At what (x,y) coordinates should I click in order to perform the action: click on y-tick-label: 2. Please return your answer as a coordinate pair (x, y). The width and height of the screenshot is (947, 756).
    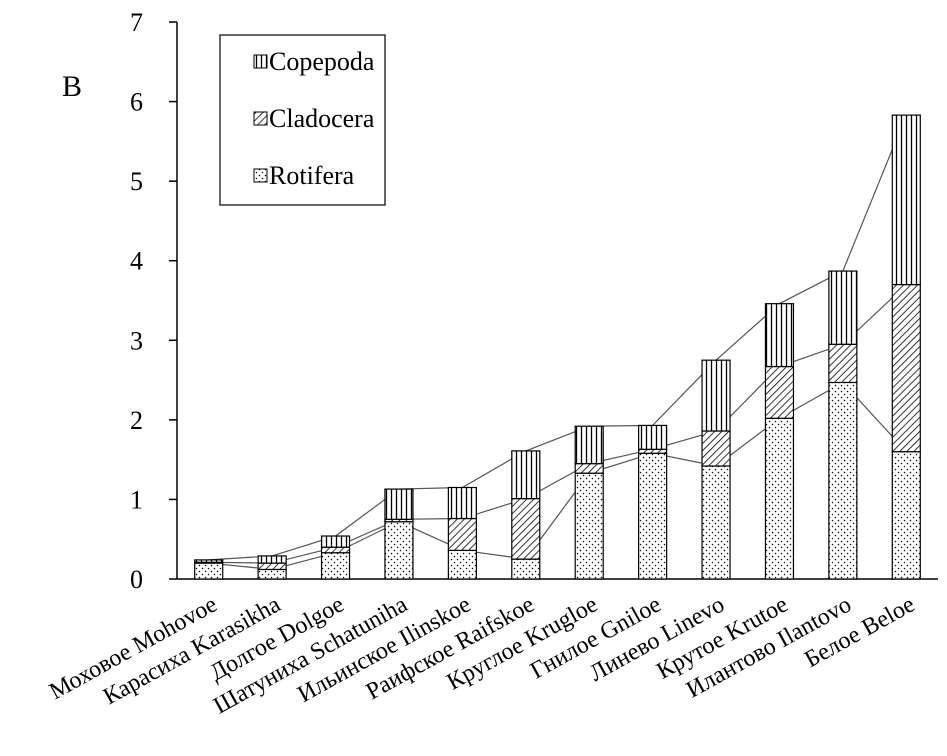
    Looking at the image, I should click on (136, 420).